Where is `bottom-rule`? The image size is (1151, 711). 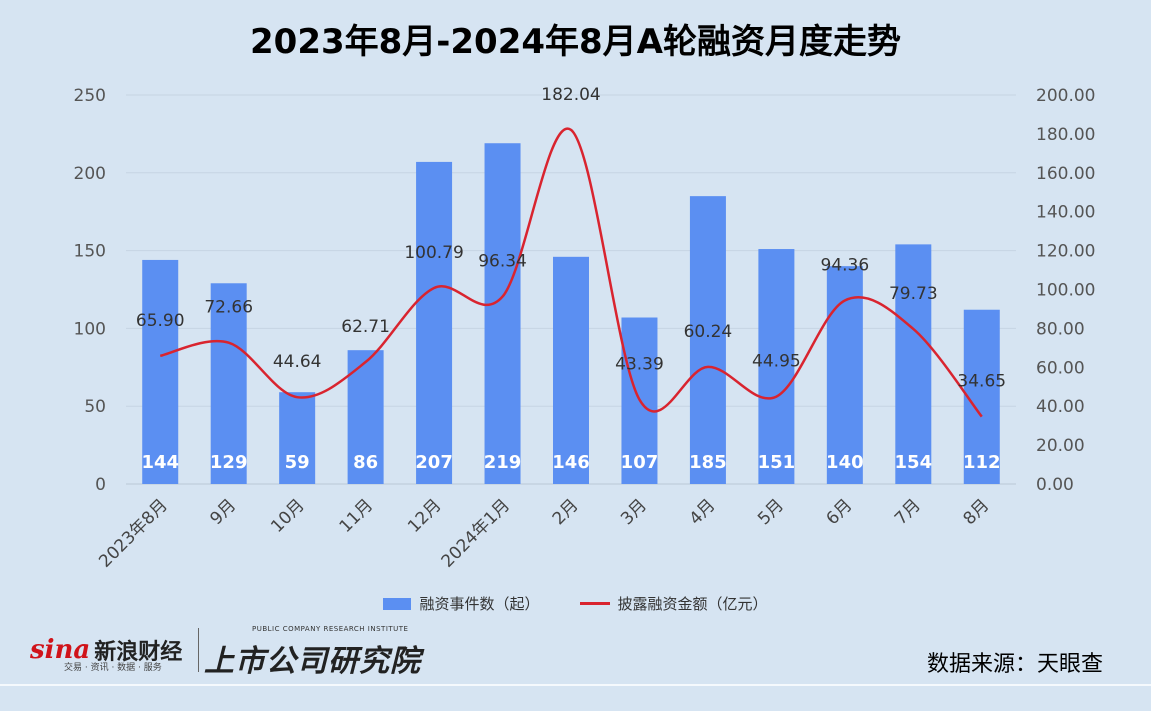
bottom-rule is located at coordinates (575, 685).